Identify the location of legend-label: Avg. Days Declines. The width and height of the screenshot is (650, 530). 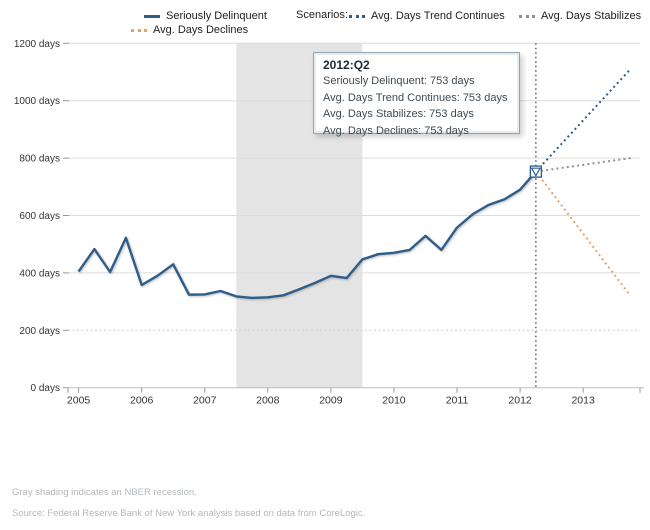
(201, 30).